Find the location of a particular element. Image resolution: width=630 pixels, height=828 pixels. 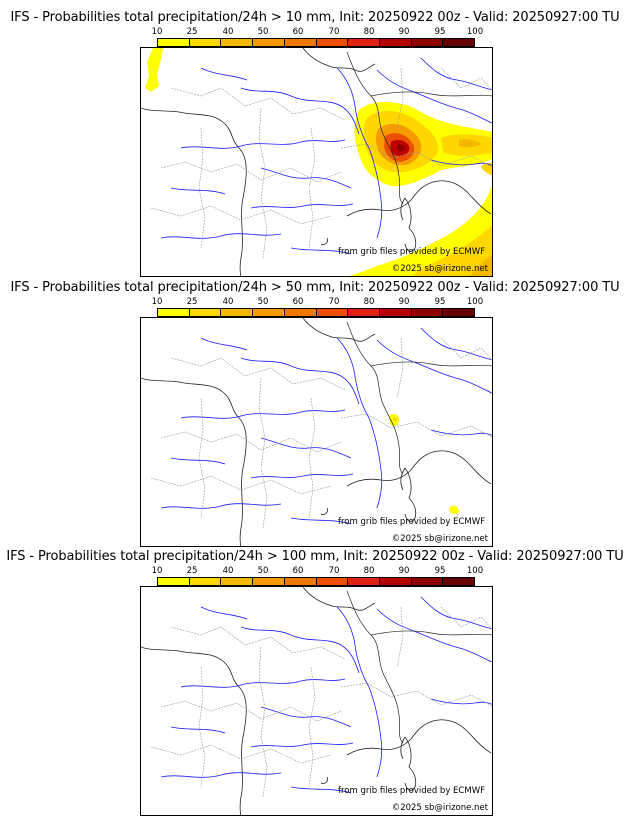

precip-field is located at coordinates (424, 464).